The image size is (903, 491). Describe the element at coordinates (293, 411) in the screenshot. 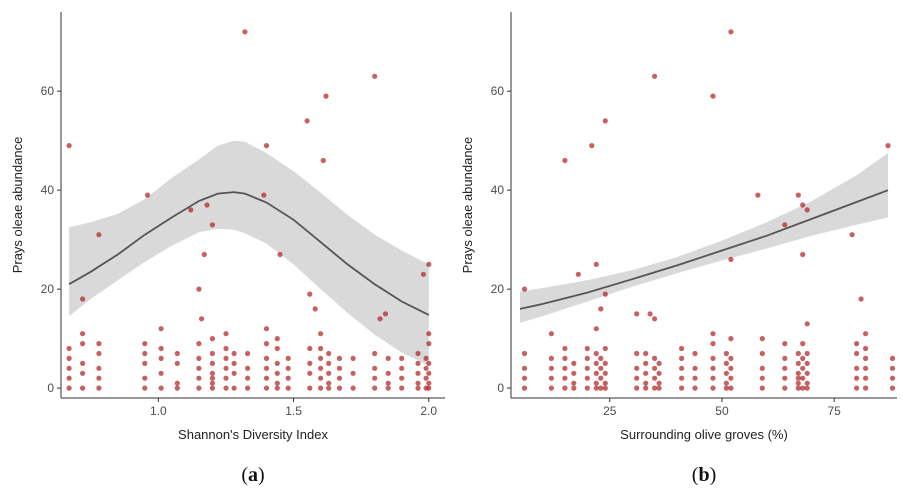

I see `x-tick-label: 1.5` at that location.